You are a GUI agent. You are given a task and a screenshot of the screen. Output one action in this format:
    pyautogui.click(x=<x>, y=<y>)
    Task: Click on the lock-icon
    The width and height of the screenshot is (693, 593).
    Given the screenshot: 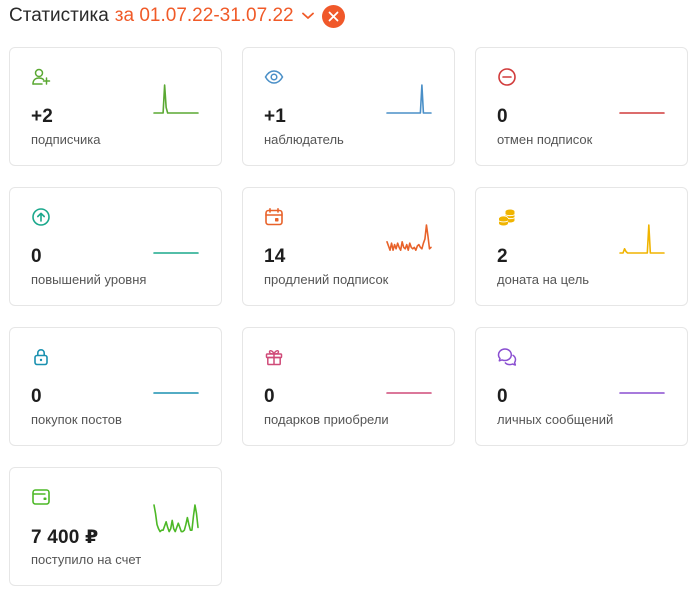 What is the action you would take?
    pyautogui.click(x=41, y=357)
    